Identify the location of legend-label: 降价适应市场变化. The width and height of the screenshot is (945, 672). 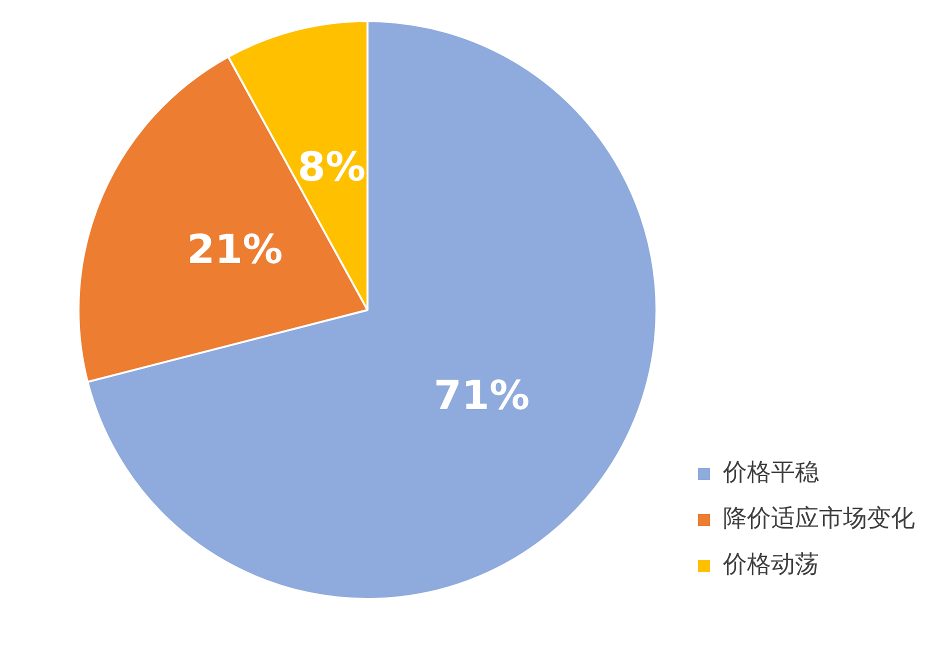
(819, 518).